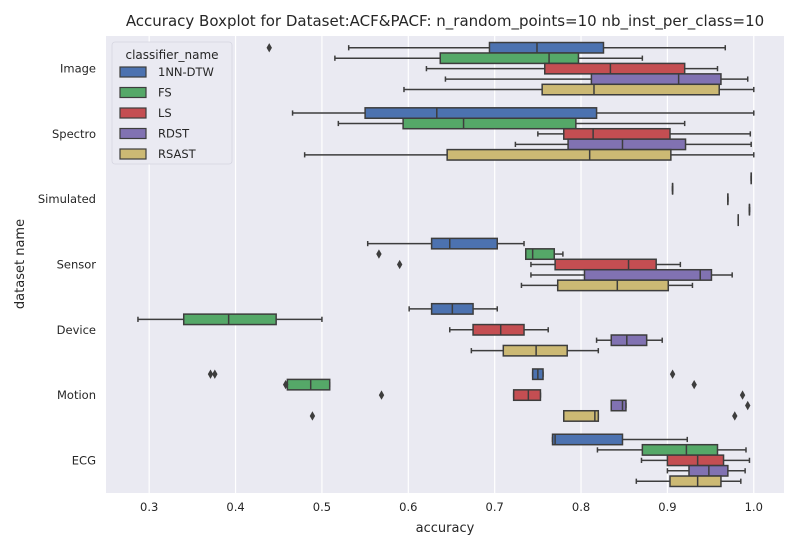 This screenshot has height=550, width=800. I want to click on x-tick-label: 0.4, so click(235, 507).